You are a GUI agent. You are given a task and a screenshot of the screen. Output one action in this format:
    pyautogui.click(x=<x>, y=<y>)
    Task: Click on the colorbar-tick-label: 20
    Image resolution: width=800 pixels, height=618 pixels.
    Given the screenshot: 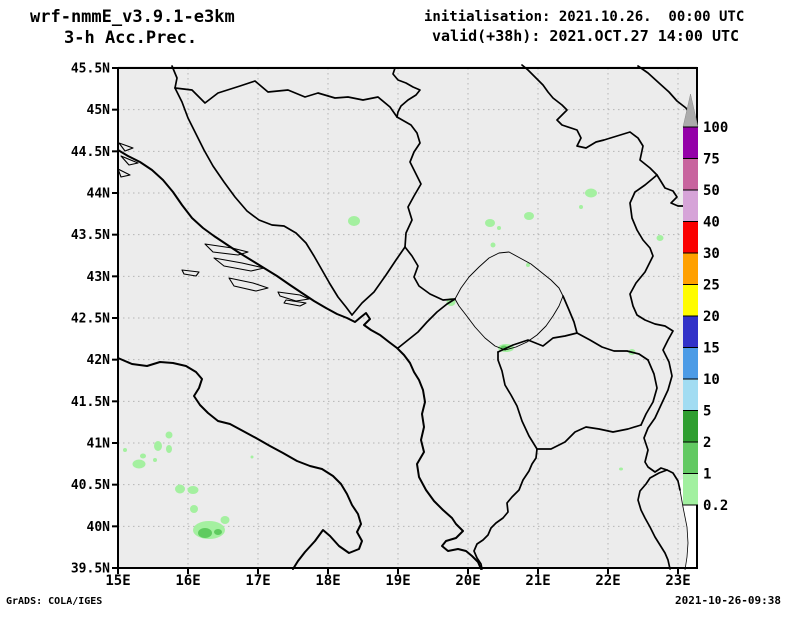 What is the action you would take?
    pyautogui.click(x=711, y=317)
    